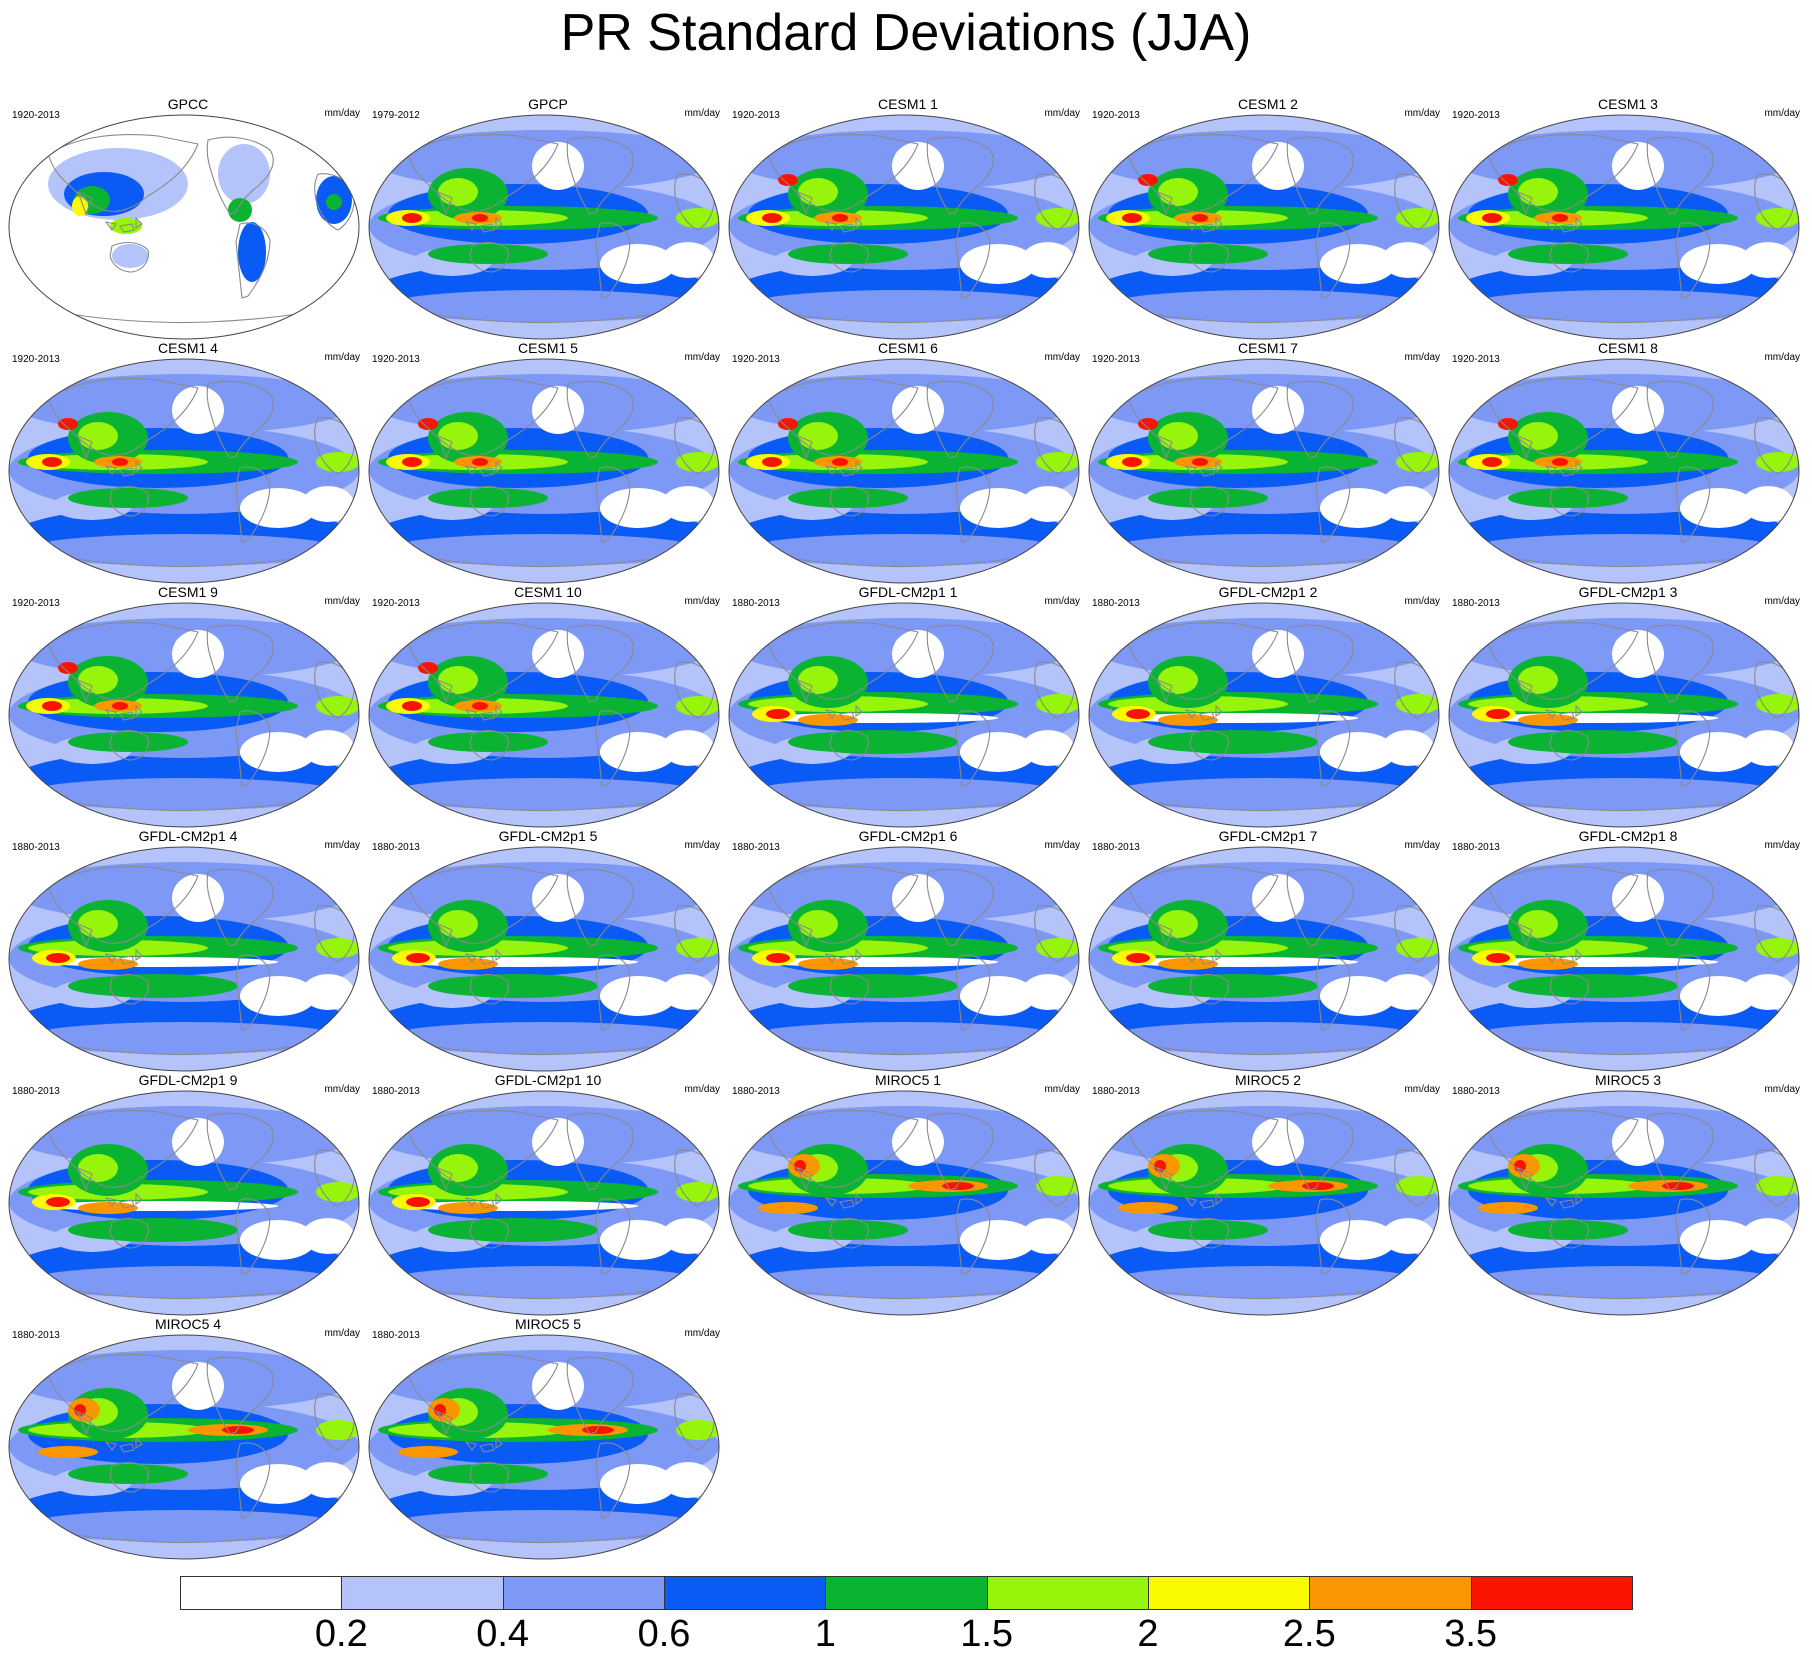  I want to click on panel-years: 1920-2013, so click(396, 603).